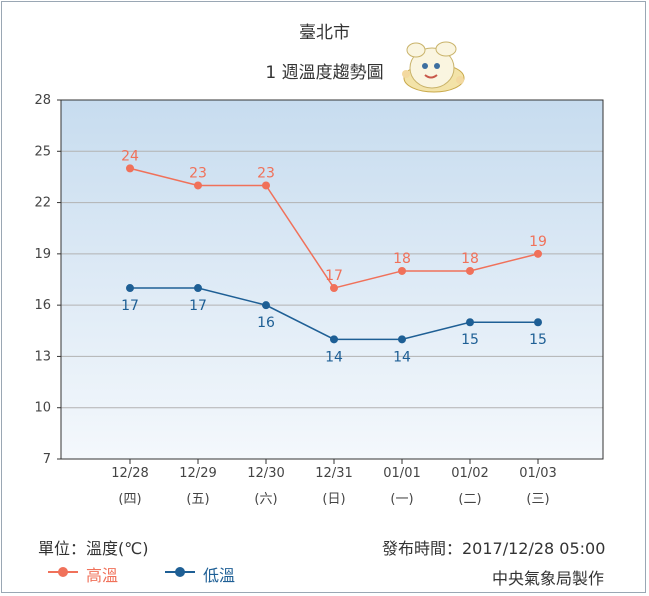 The width and height of the screenshot is (649, 596). What do you see at coordinates (63, 572) in the screenshot?
I see `legend-high-marker` at bounding box center [63, 572].